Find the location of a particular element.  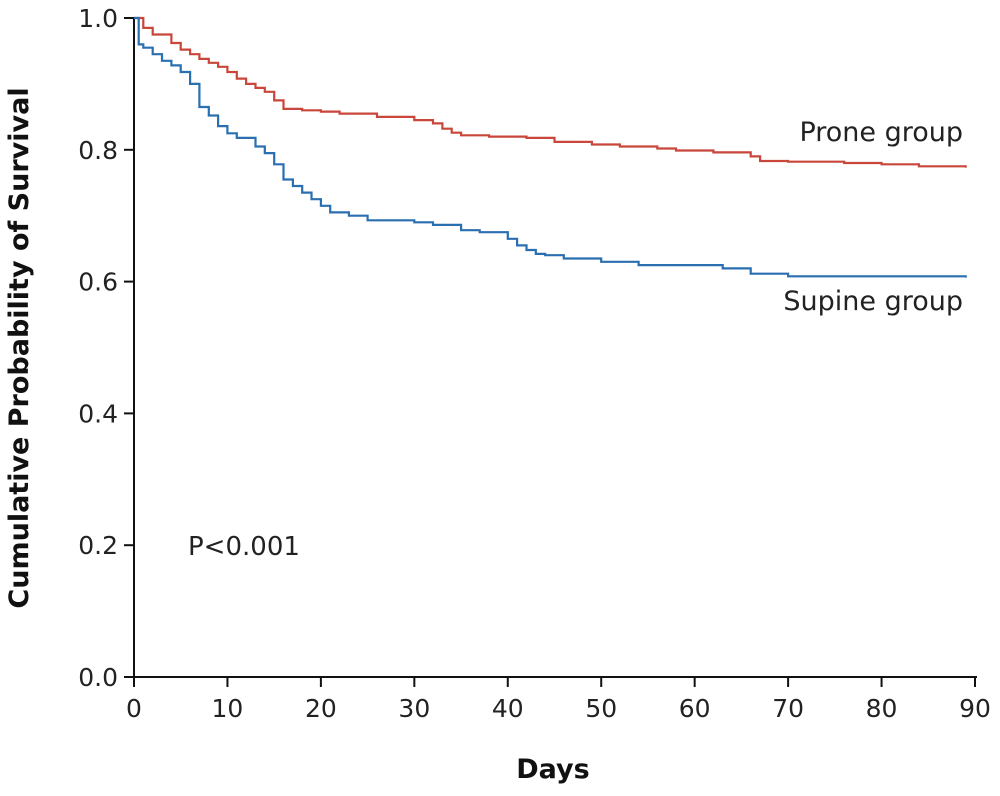

x-tick-label: 50 is located at coordinates (601, 708).